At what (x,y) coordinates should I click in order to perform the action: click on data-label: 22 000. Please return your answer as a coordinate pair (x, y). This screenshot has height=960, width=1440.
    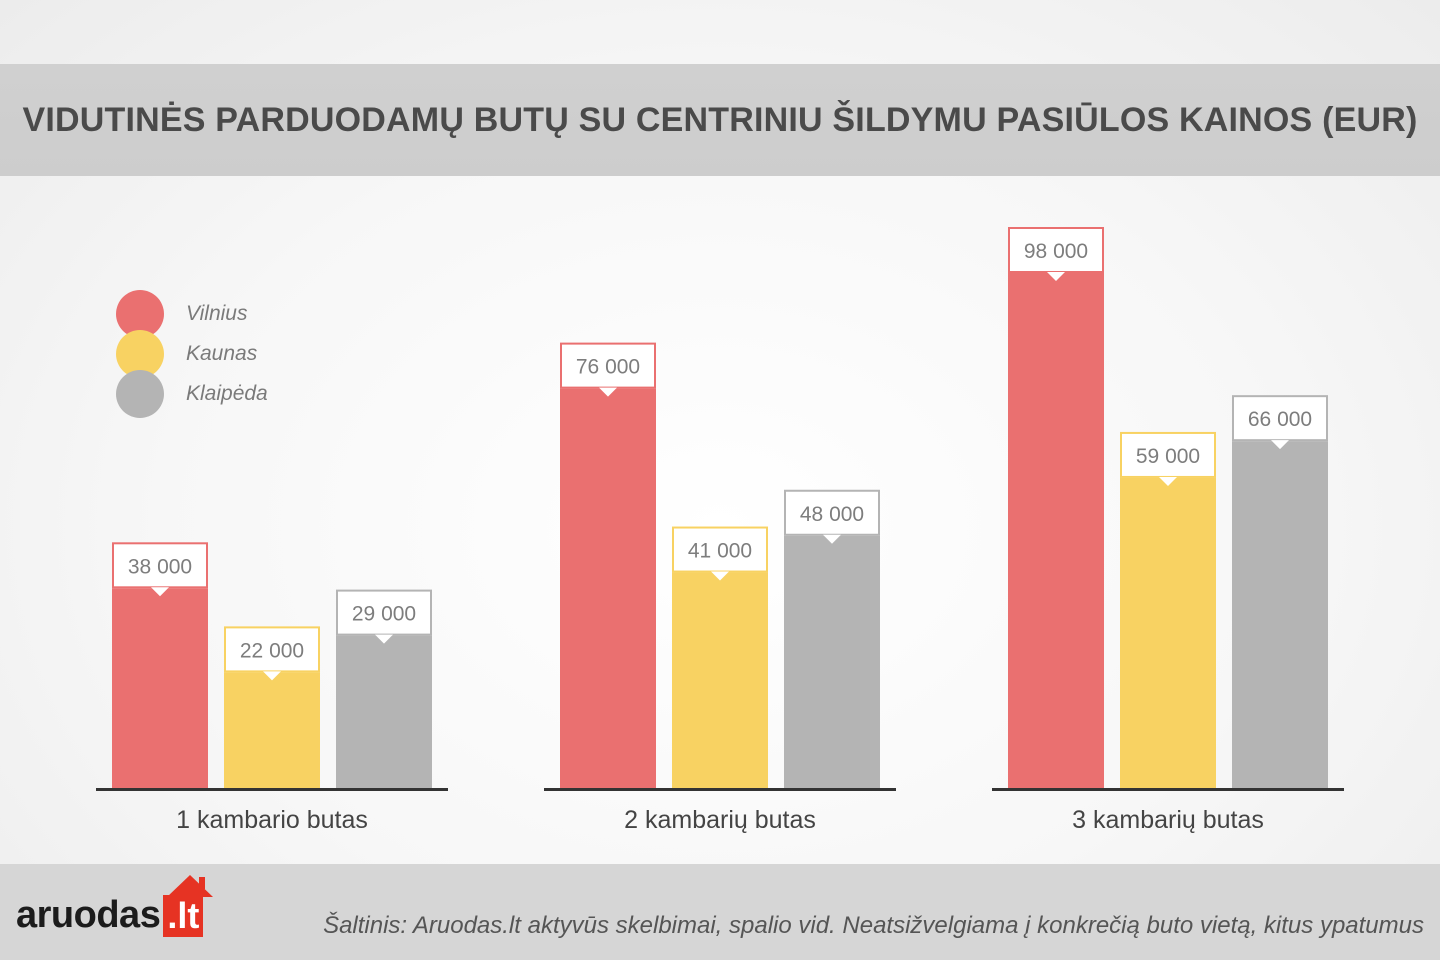
    Looking at the image, I should click on (272, 650).